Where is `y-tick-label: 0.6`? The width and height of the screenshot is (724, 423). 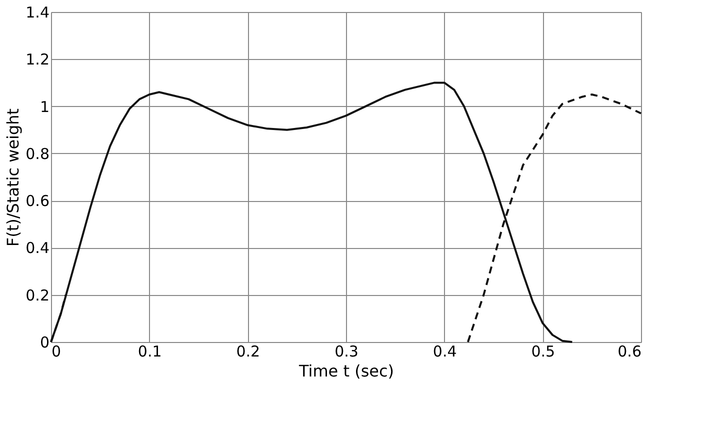
y-tick-label: 0.6 is located at coordinates (38, 201).